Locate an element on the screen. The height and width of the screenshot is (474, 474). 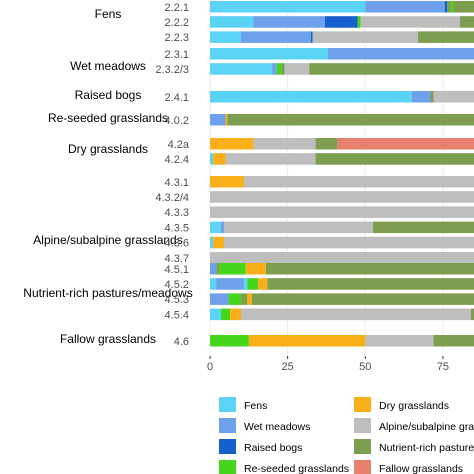
row-label-4-3-2-4: 4.3.2/4 is located at coordinates (172, 198).